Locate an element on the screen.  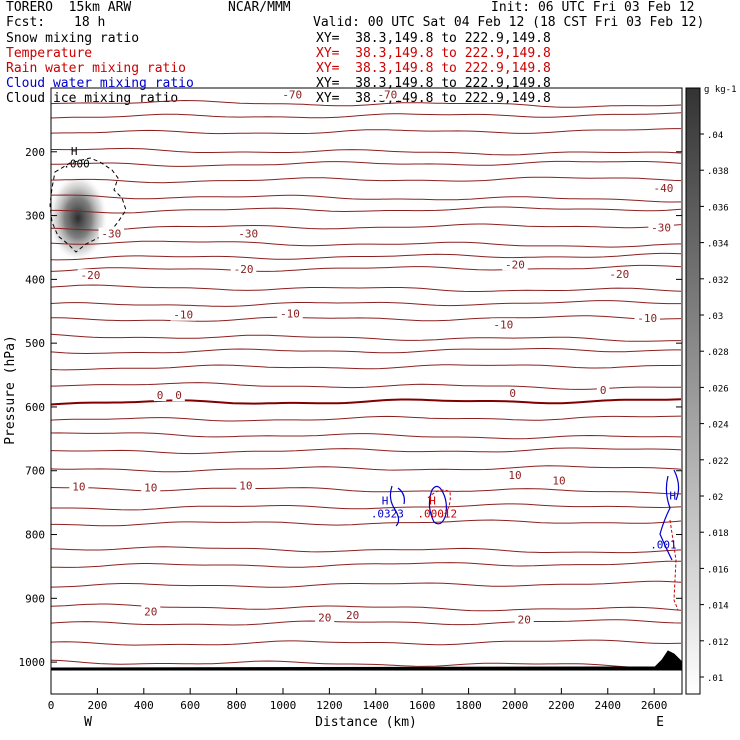
init-time: Init: 06 UTC Fri 03 Feb 12 is located at coordinates (593, 7).